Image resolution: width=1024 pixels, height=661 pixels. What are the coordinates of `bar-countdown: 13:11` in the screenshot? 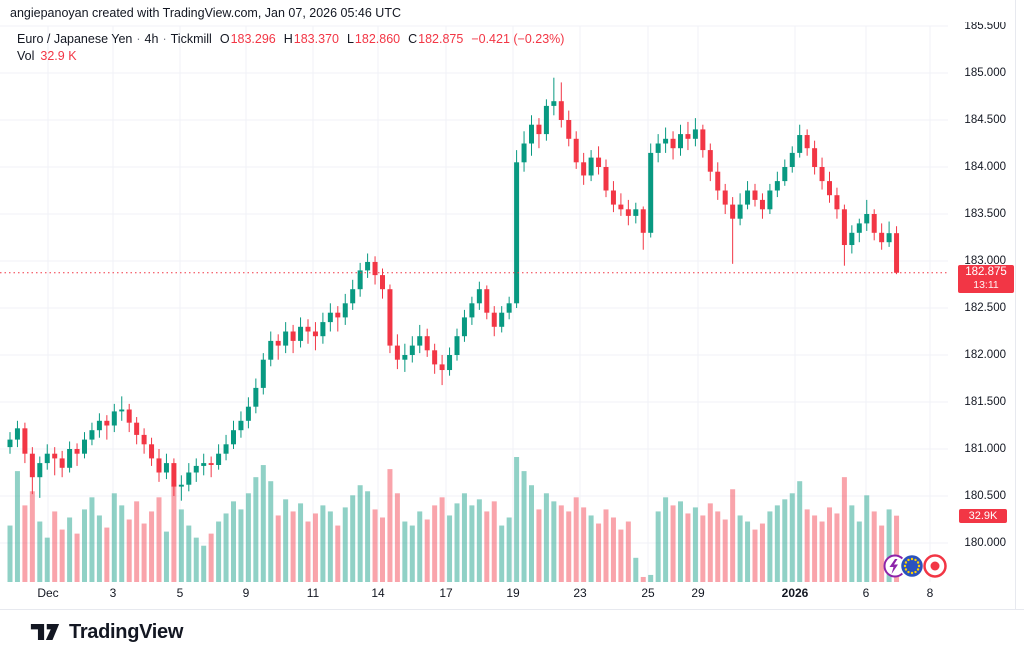 It's located at (986, 284).